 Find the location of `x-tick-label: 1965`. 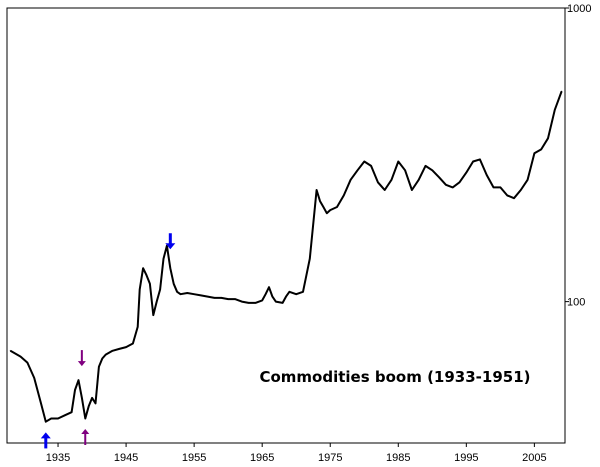

x-tick-label: 1965 is located at coordinates (262, 458).